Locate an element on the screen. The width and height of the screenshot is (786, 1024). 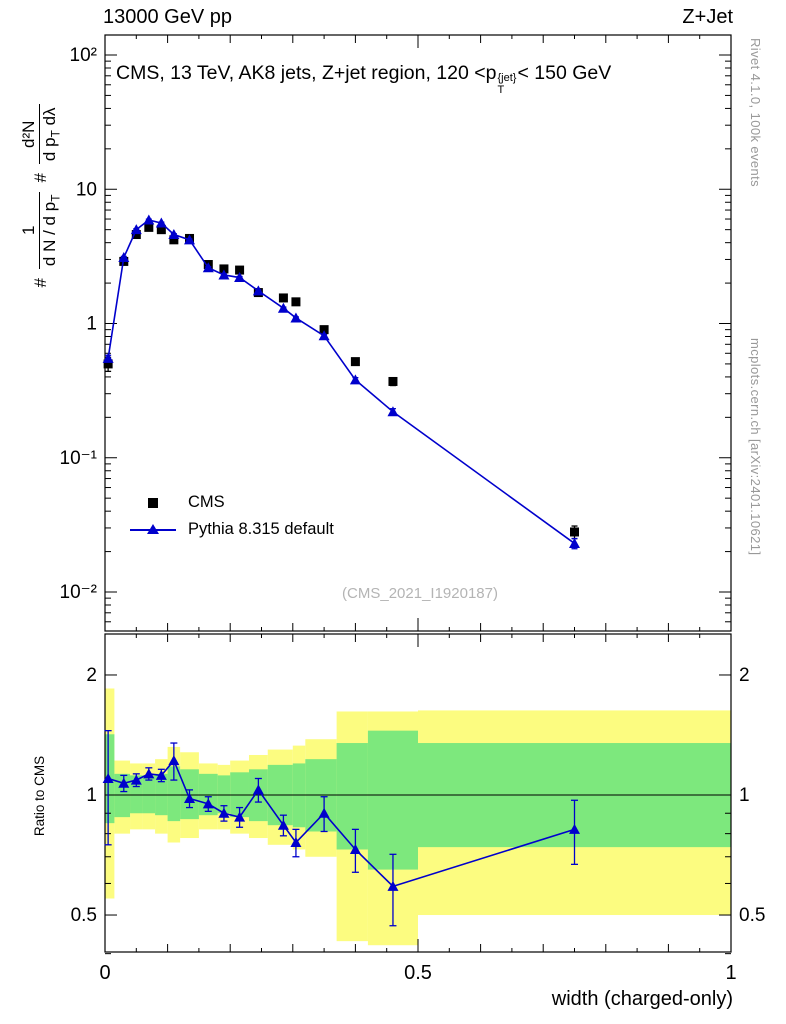
svg-text: 10 is located at coordinates (86, 189).